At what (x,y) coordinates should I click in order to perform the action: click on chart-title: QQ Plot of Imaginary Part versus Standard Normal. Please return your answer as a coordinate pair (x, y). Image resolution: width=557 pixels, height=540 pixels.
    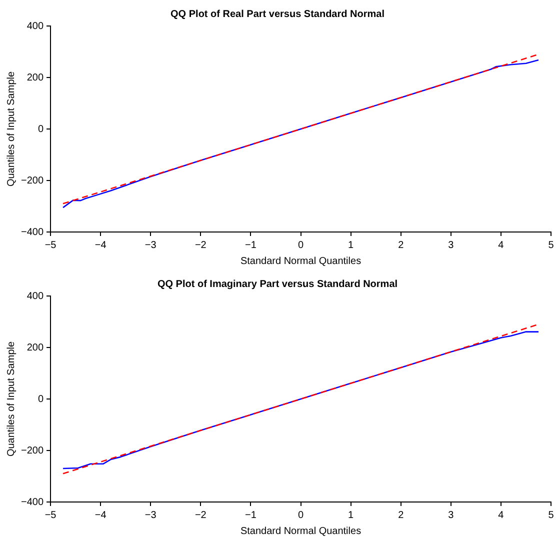
    Looking at the image, I should click on (277, 284).